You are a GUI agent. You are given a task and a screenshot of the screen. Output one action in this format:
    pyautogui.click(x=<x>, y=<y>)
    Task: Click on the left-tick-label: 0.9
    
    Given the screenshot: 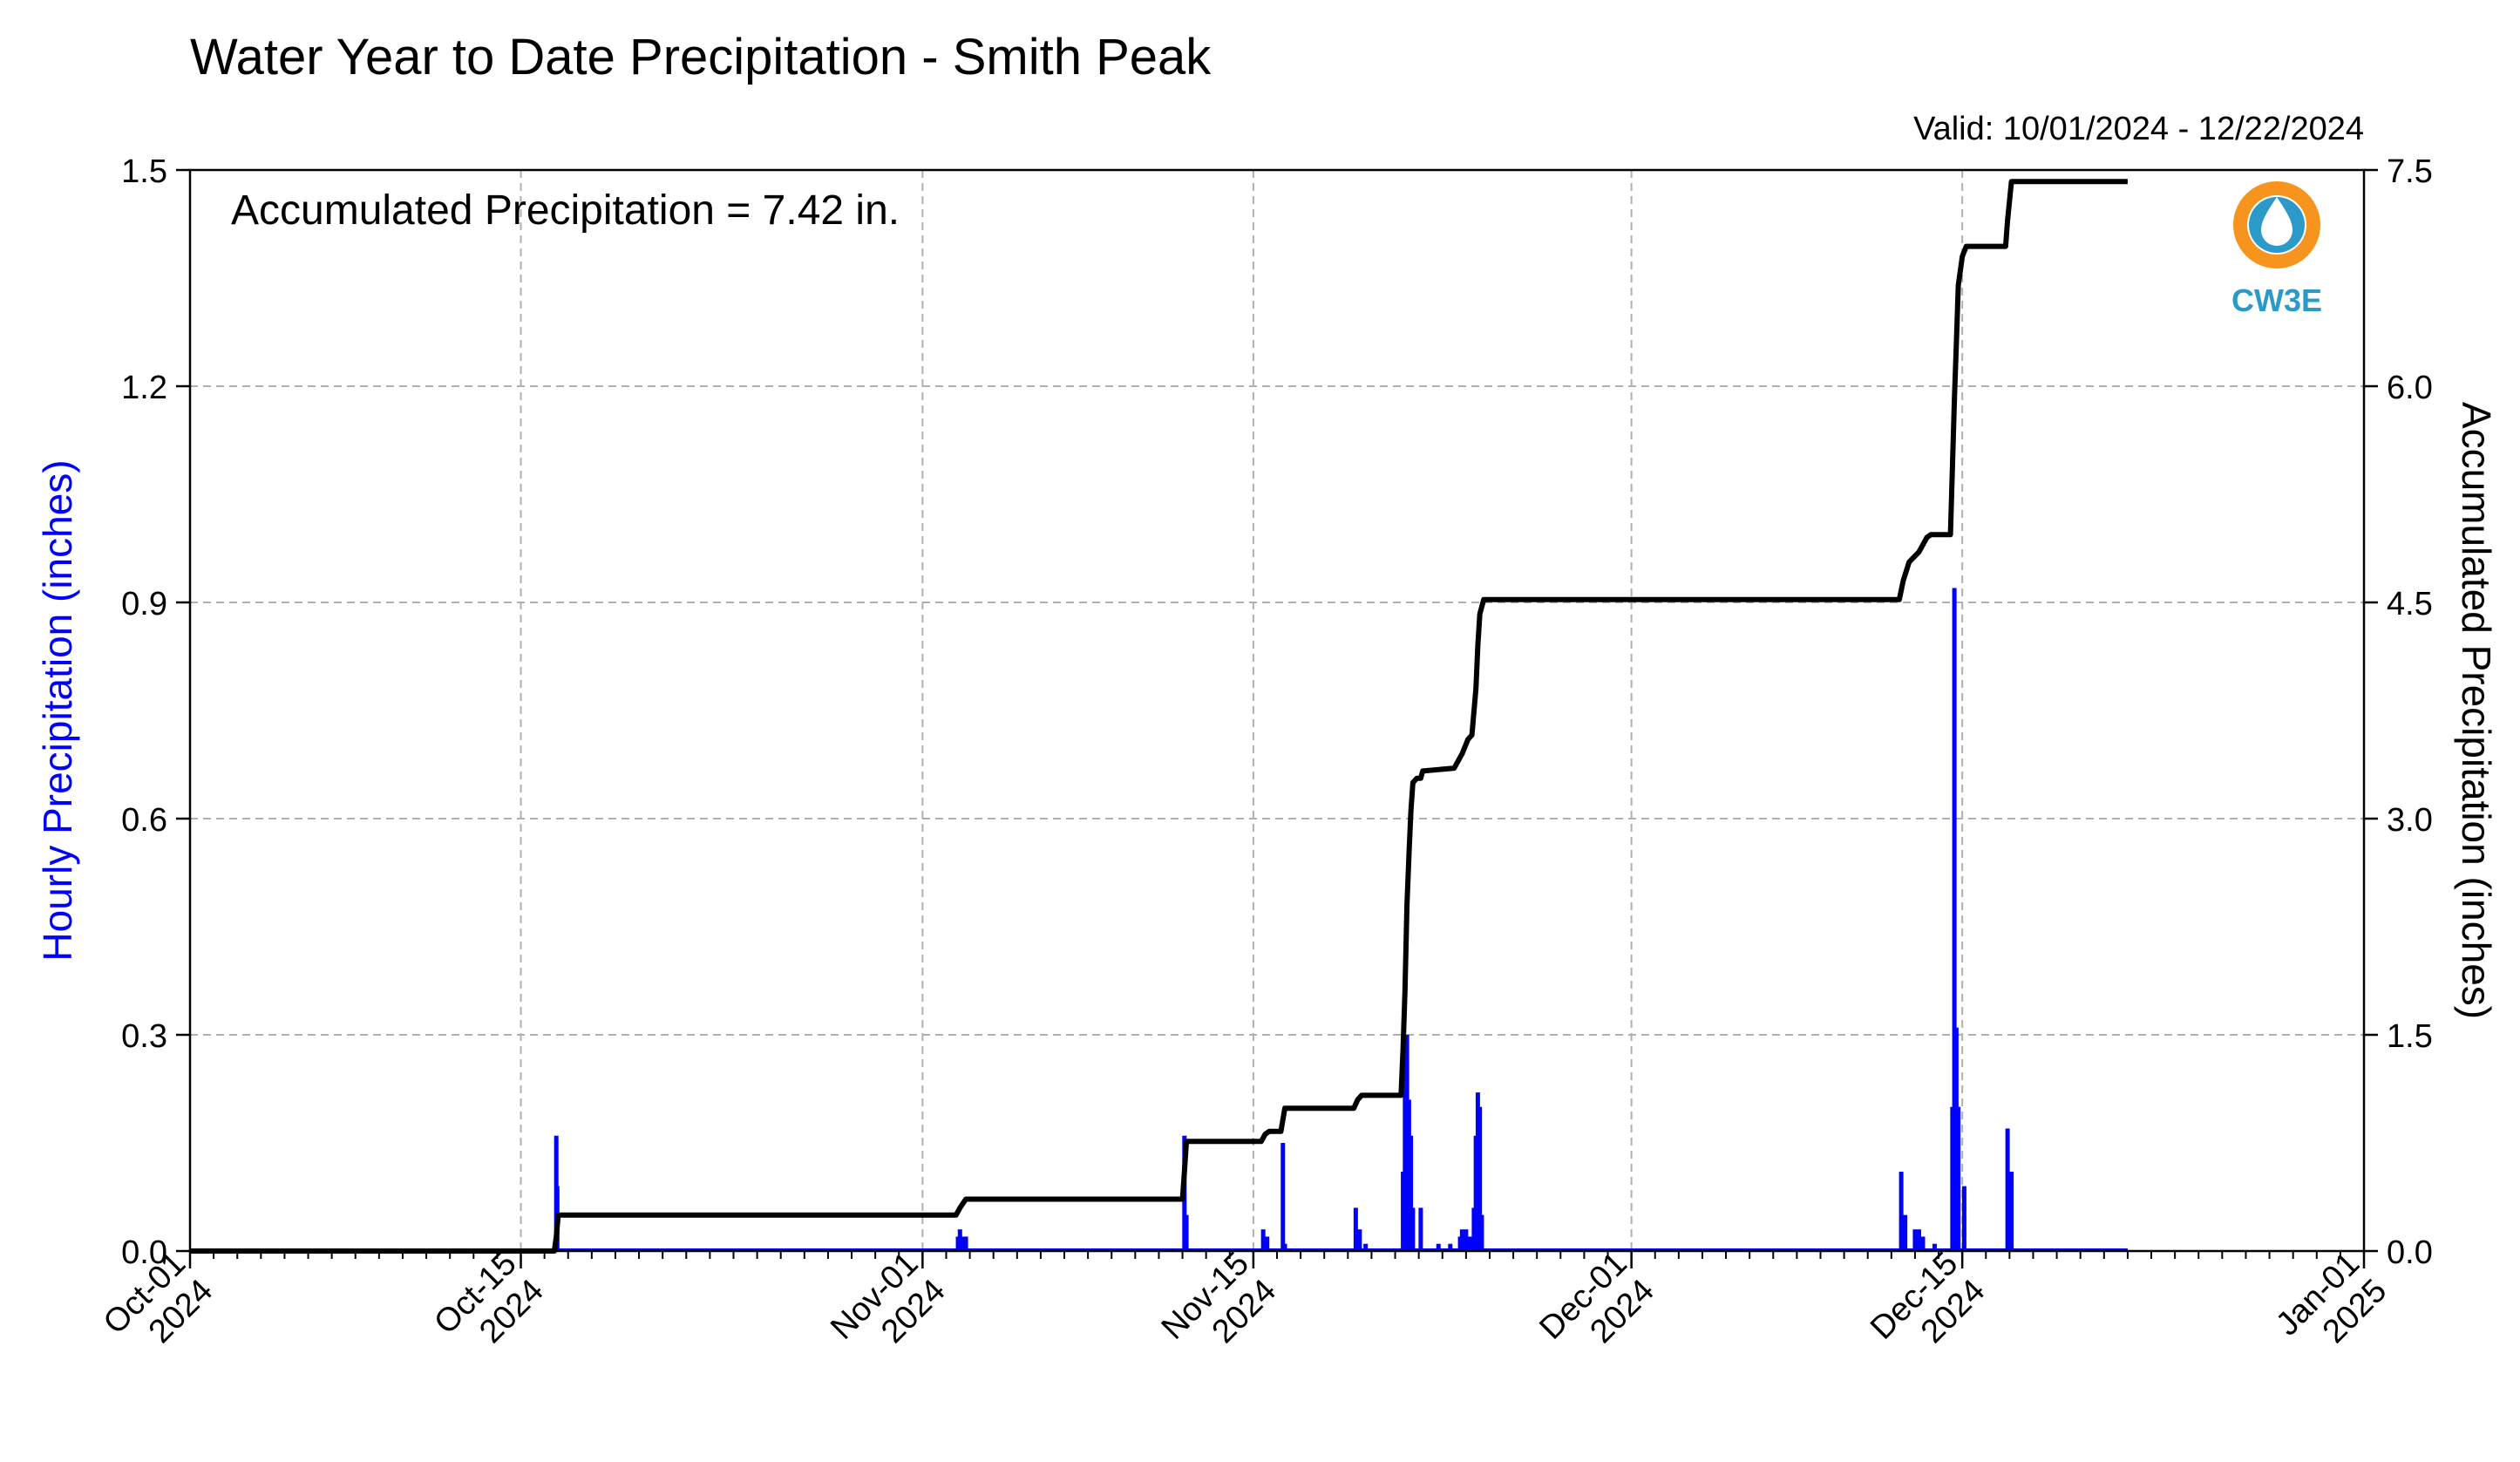 What is the action you would take?
    pyautogui.click(x=144, y=604)
    